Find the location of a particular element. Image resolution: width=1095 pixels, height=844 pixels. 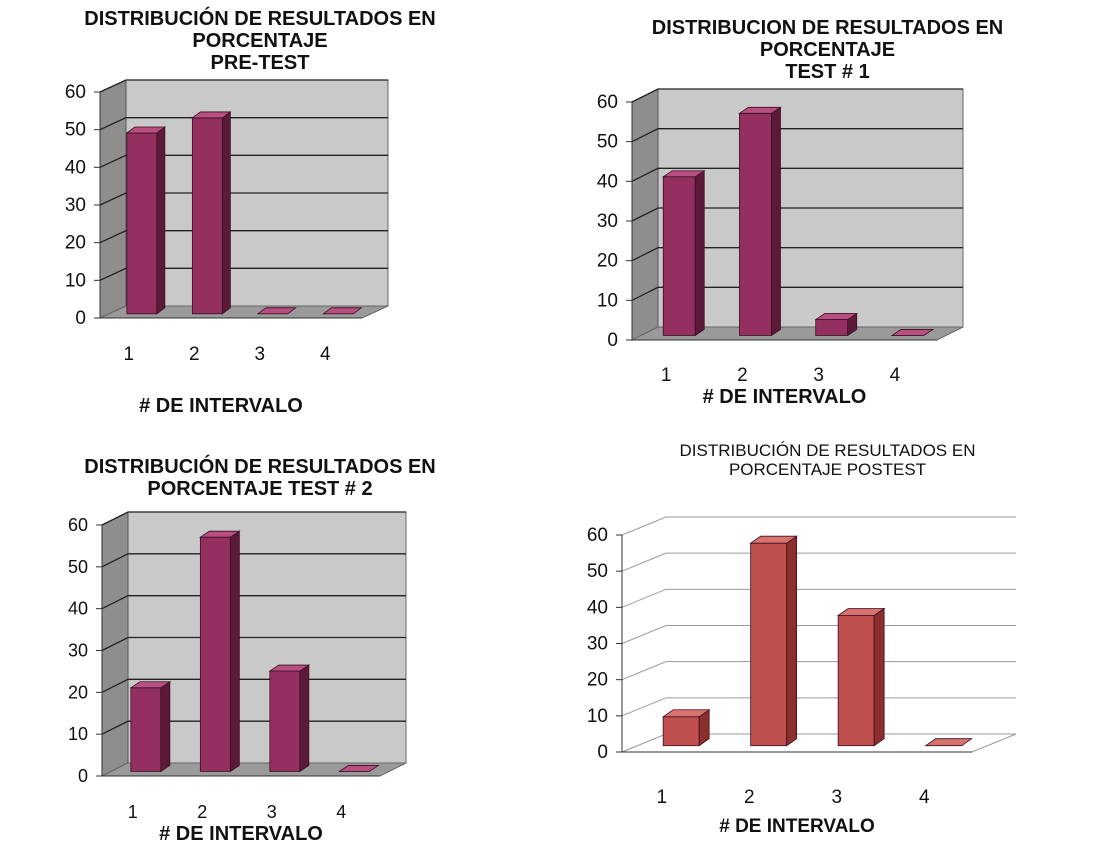

chart-title-line: PORCENTAJE is located at coordinates (827, 50).